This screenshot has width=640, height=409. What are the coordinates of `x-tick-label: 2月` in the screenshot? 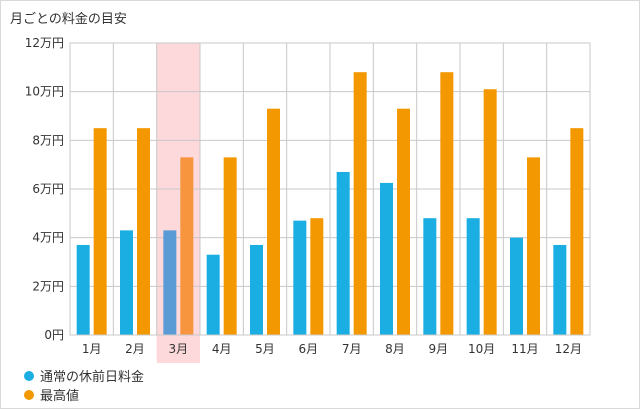 It's located at (135, 349).